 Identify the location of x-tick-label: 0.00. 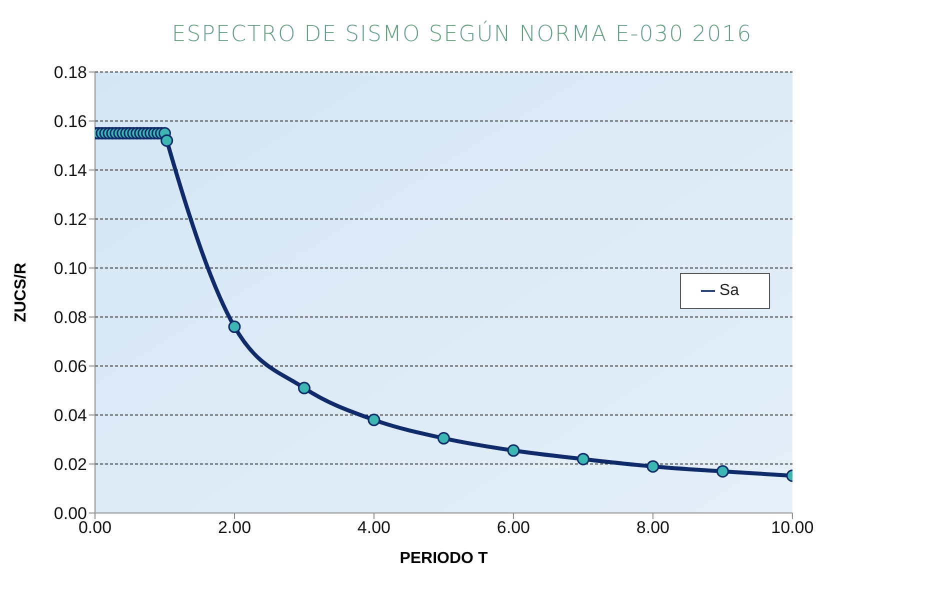
(95, 528).